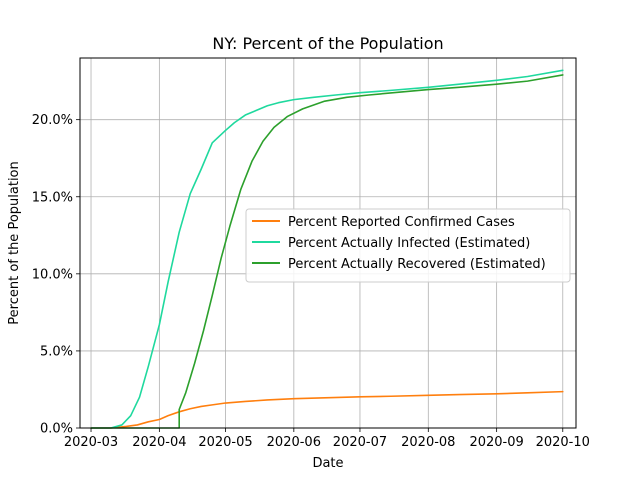 The height and width of the screenshot is (480, 640). I want to click on y-axis: 0.0% 5.0% 10.0% 15.0% 20.0%, so click(56, 275).